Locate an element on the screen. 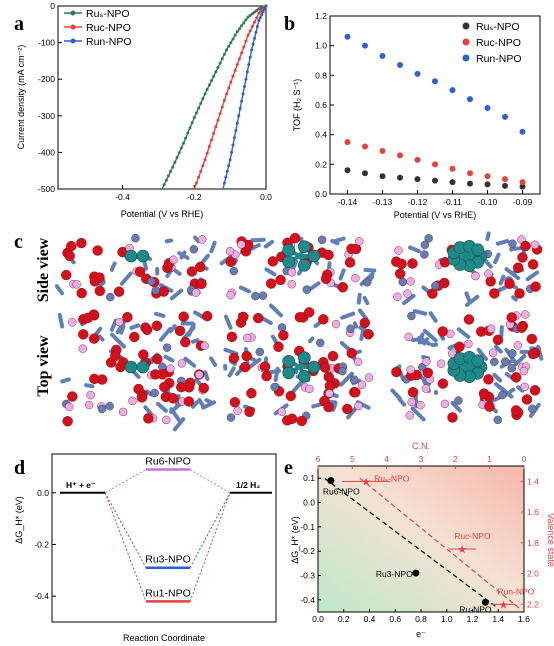 This screenshot has height=646, width=554. y-axis-label: ΔG_H* (eV) is located at coordinates (19, 520).